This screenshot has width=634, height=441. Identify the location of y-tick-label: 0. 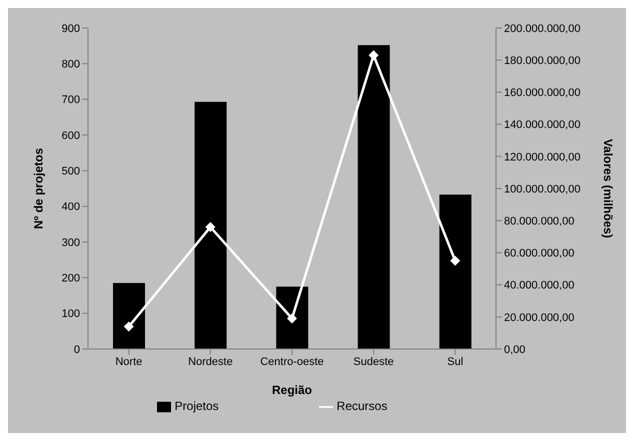
(77, 350).